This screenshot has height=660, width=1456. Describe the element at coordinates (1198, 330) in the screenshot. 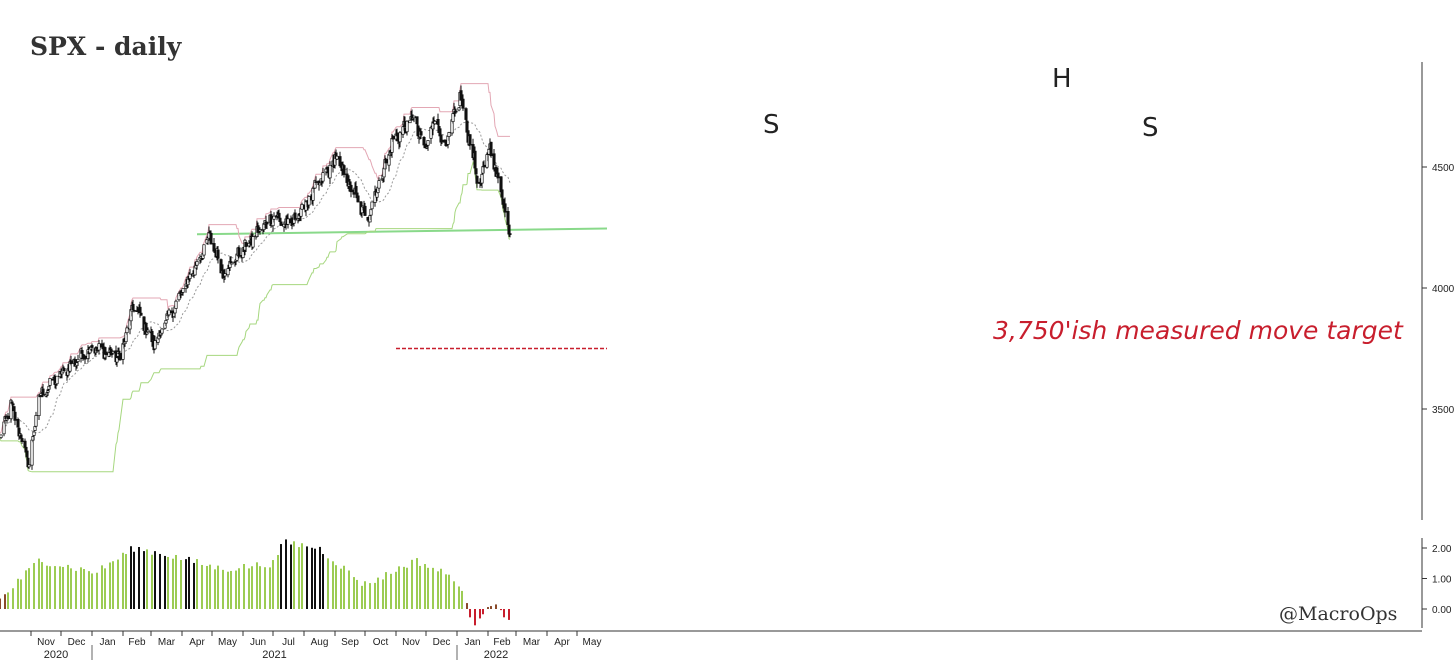

I see `target-annotation: 3,750'ish measured move target` at that location.